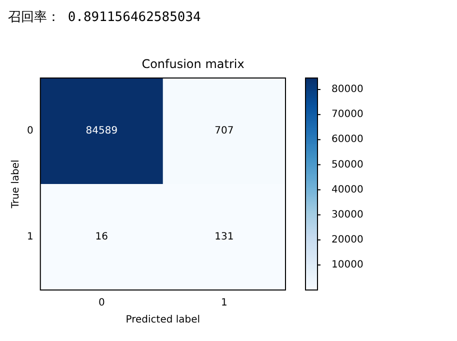 This screenshot has width=457, height=341. Describe the element at coordinates (105, 17) in the screenshot. I see `text: 召回率： 0.891156462585034` at that location.